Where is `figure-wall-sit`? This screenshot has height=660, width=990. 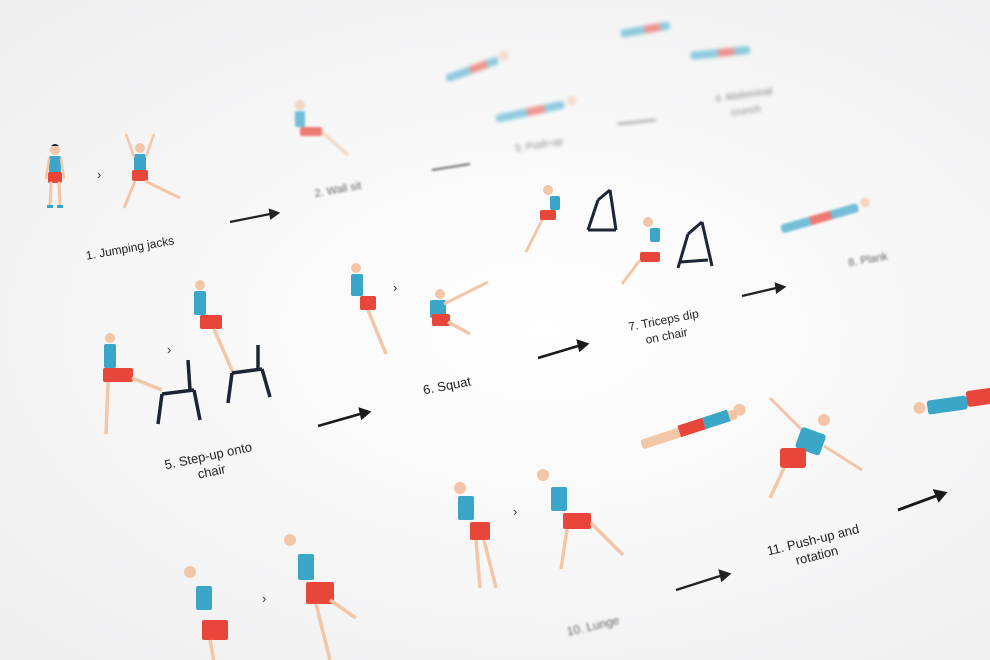 figure-wall-sit is located at coordinates (322, 128).